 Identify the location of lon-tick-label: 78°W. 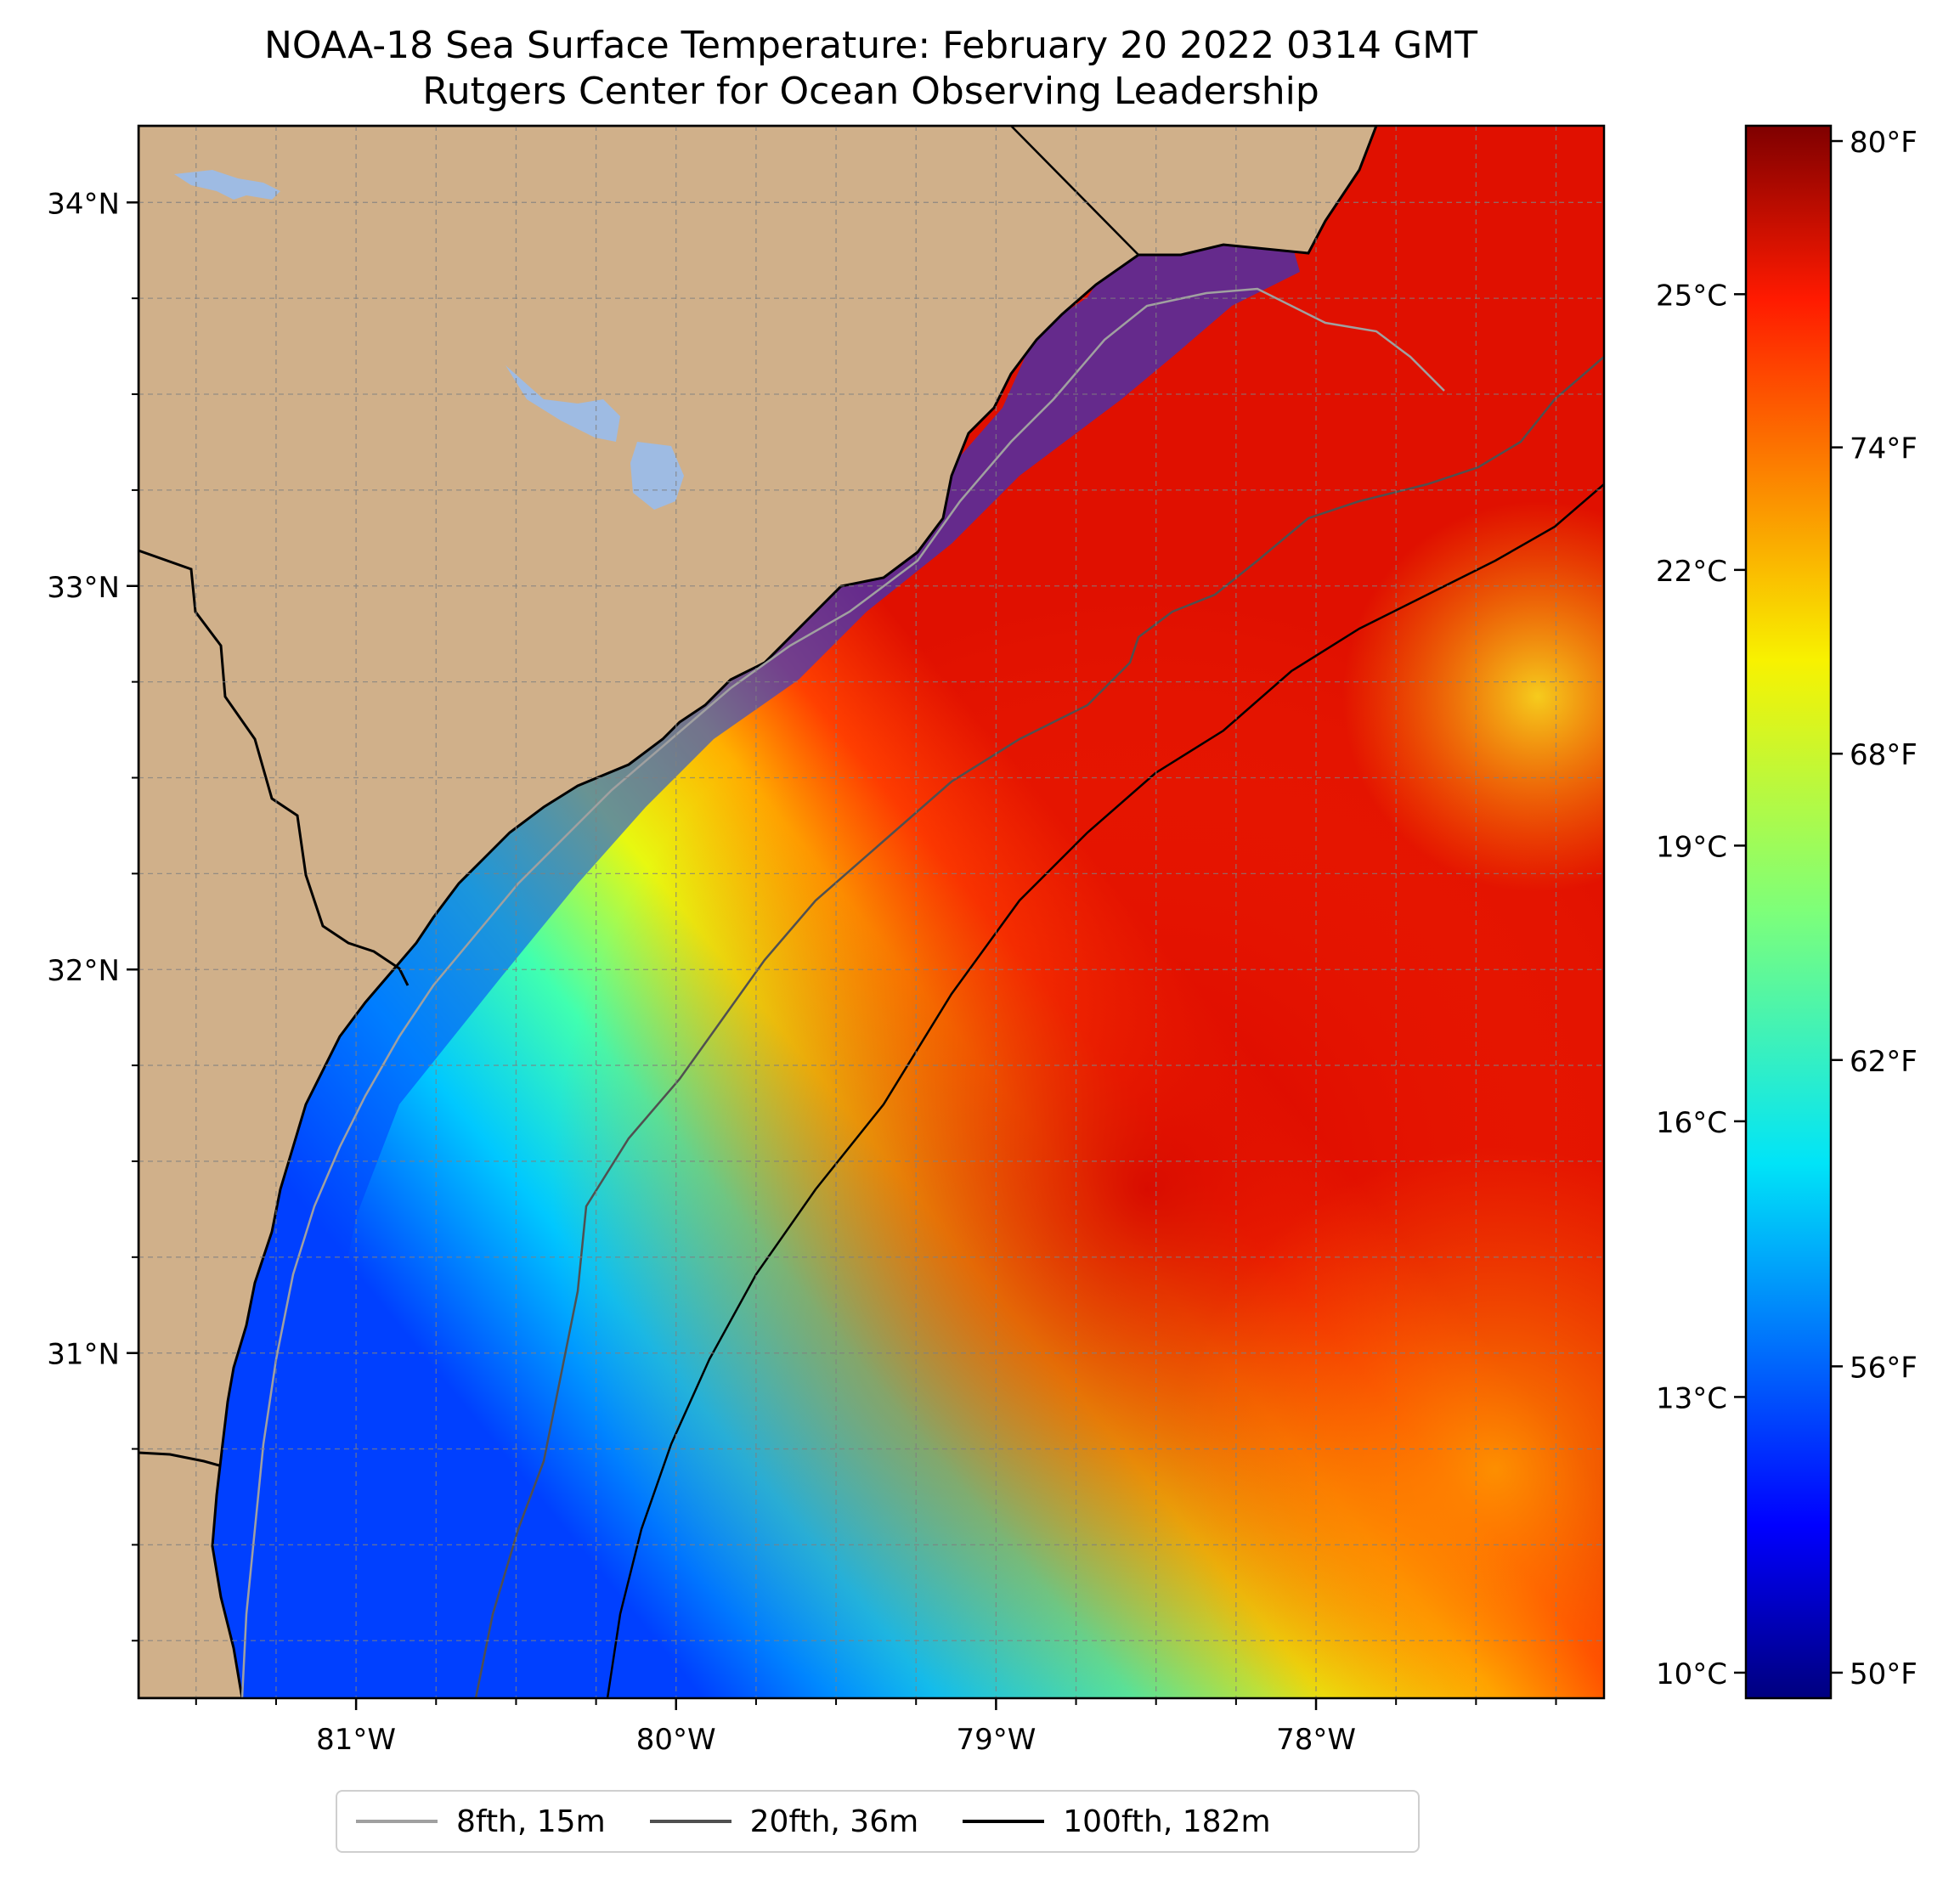
(1316, 1740).